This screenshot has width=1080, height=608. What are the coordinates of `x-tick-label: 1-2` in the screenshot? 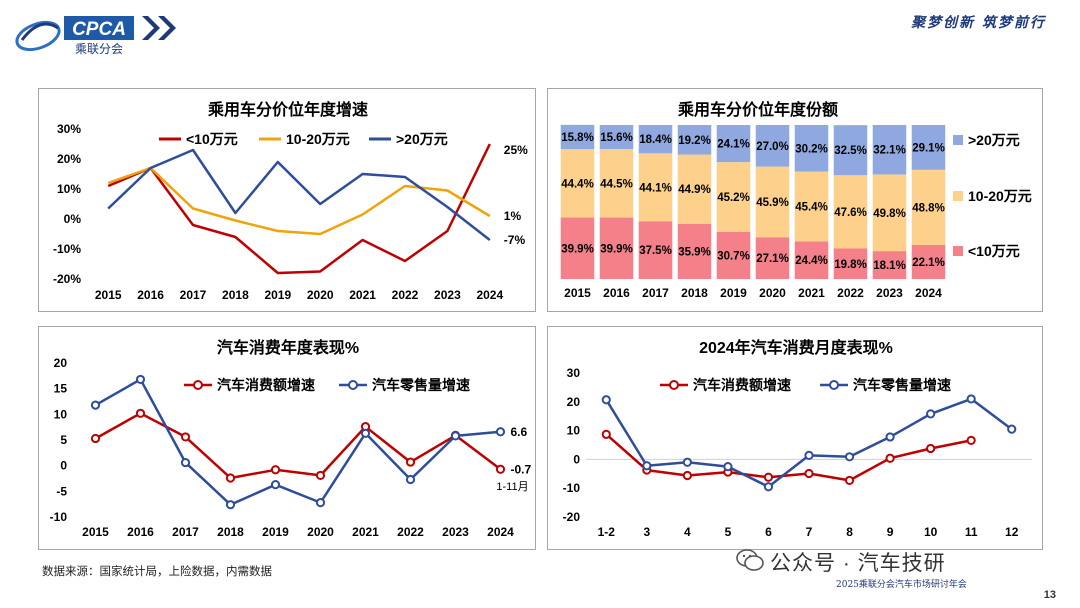 It's located at (607, 532).